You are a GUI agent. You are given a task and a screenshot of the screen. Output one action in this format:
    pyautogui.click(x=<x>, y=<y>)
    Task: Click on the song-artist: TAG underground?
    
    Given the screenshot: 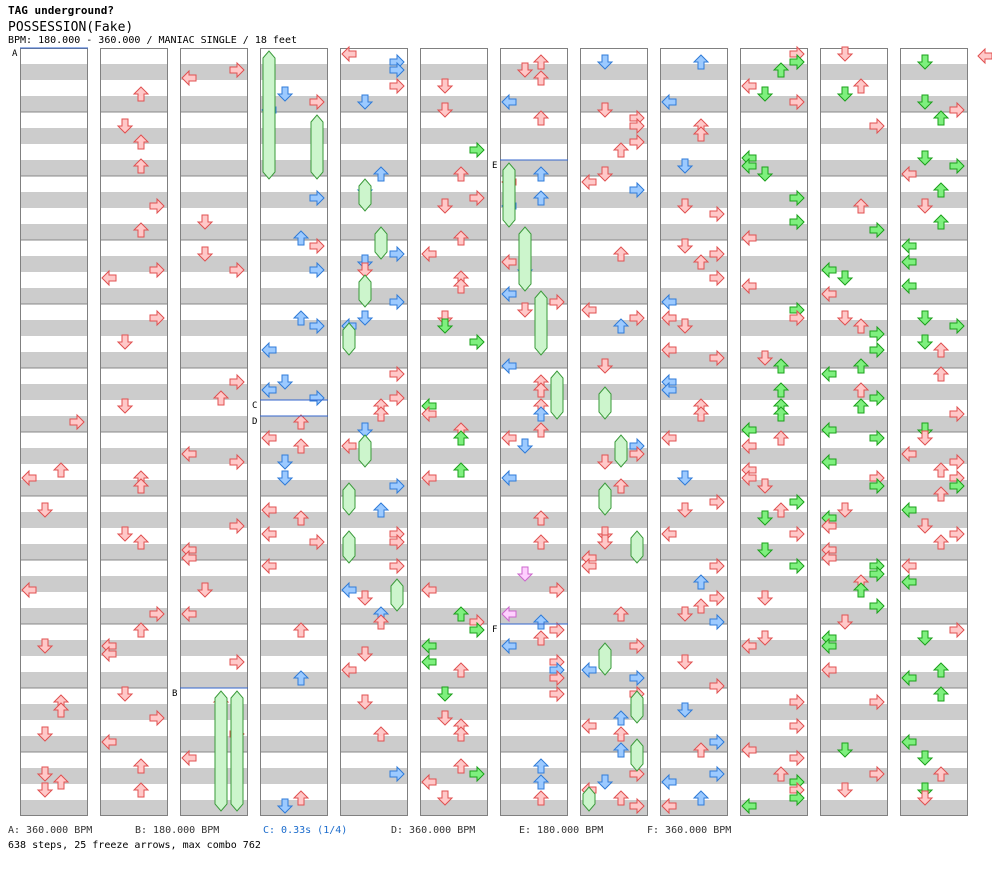 What is the action you would take?
    pyautogui.click(x=61, y=10)
    